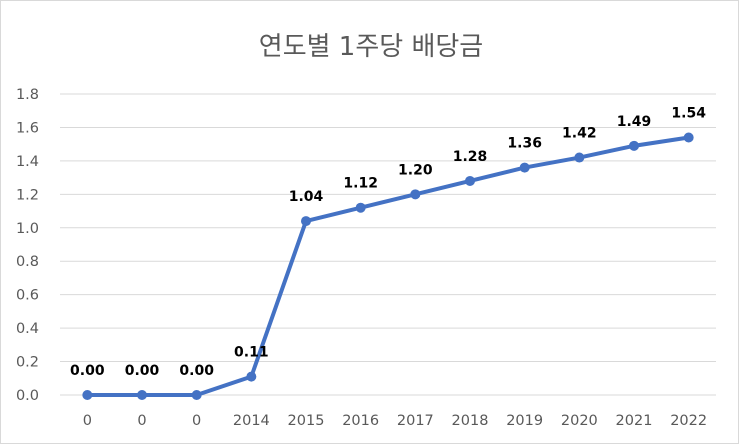  I want to click on y-tick-label: 1.2, so click(27, 195).